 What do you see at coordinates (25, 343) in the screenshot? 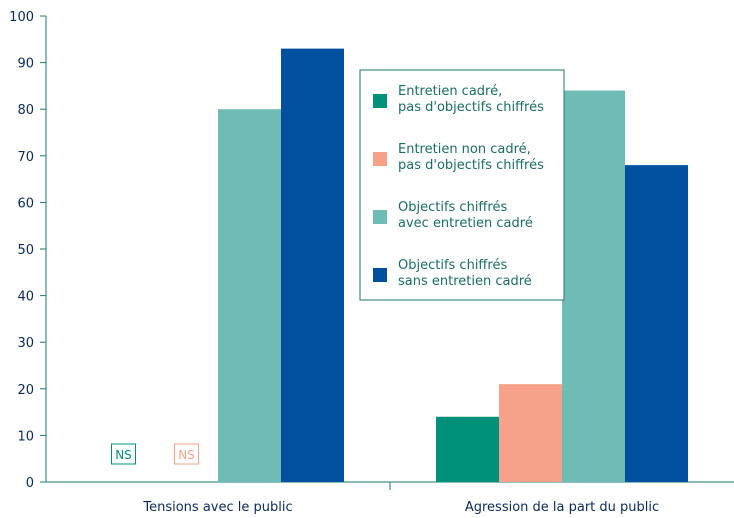
I see `y-tick-label: 30` at bounding box center [25, 343].